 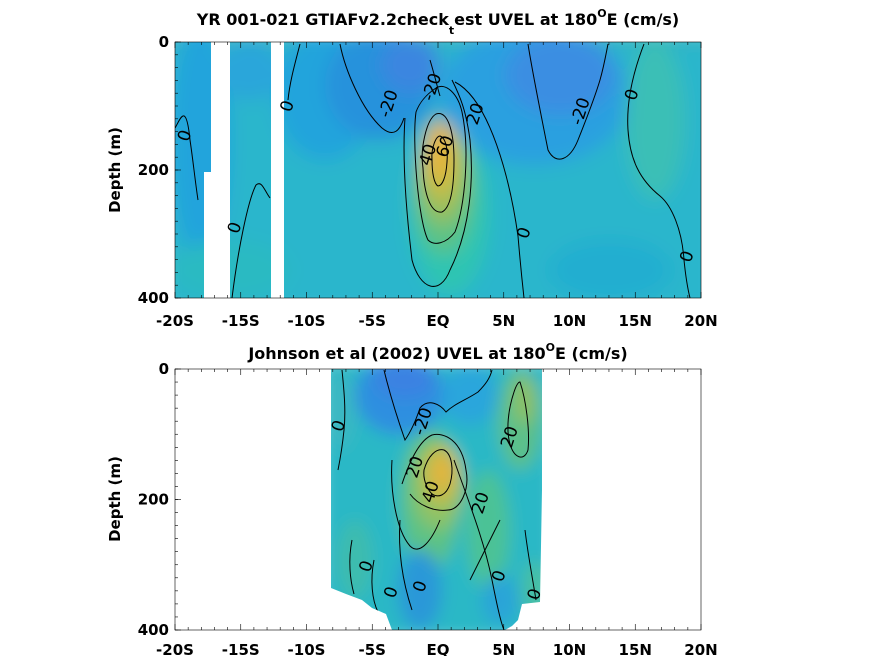 I want to click on bottom-y-label: Depth (m), so click(x=115, y=499).